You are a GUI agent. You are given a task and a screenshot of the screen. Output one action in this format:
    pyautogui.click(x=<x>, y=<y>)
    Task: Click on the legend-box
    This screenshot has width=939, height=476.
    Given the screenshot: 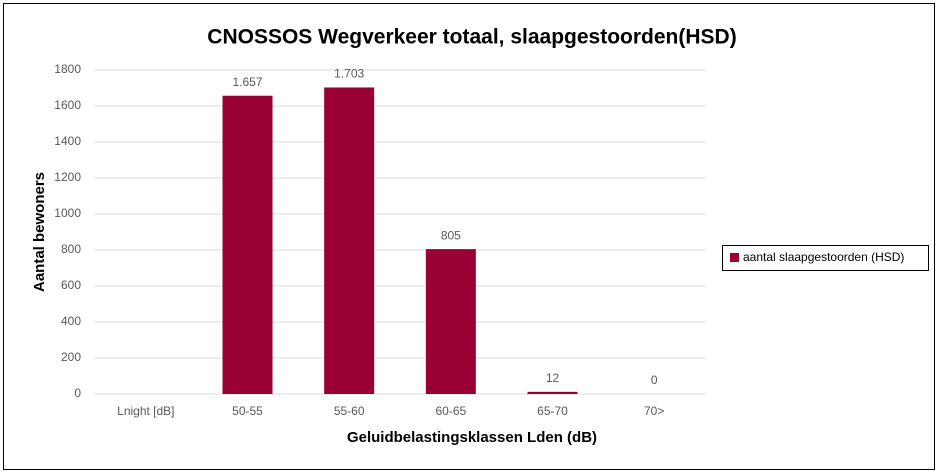 What is the action you would take?
    pyautogui.click(x=825, y=258)
    